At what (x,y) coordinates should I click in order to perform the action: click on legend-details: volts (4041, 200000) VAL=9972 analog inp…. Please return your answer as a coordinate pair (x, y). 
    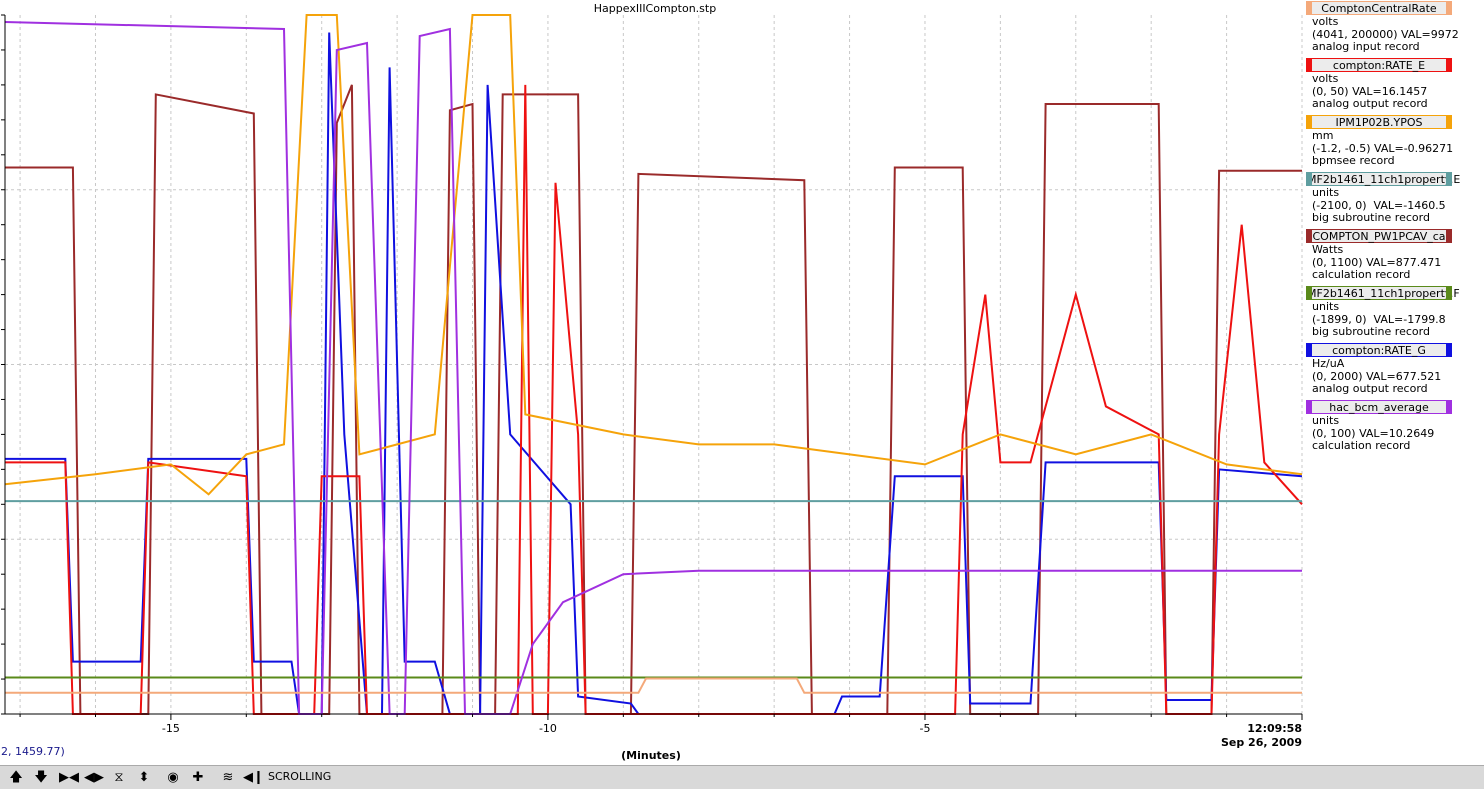
    Looking at the image, I should click on (1385, 34).